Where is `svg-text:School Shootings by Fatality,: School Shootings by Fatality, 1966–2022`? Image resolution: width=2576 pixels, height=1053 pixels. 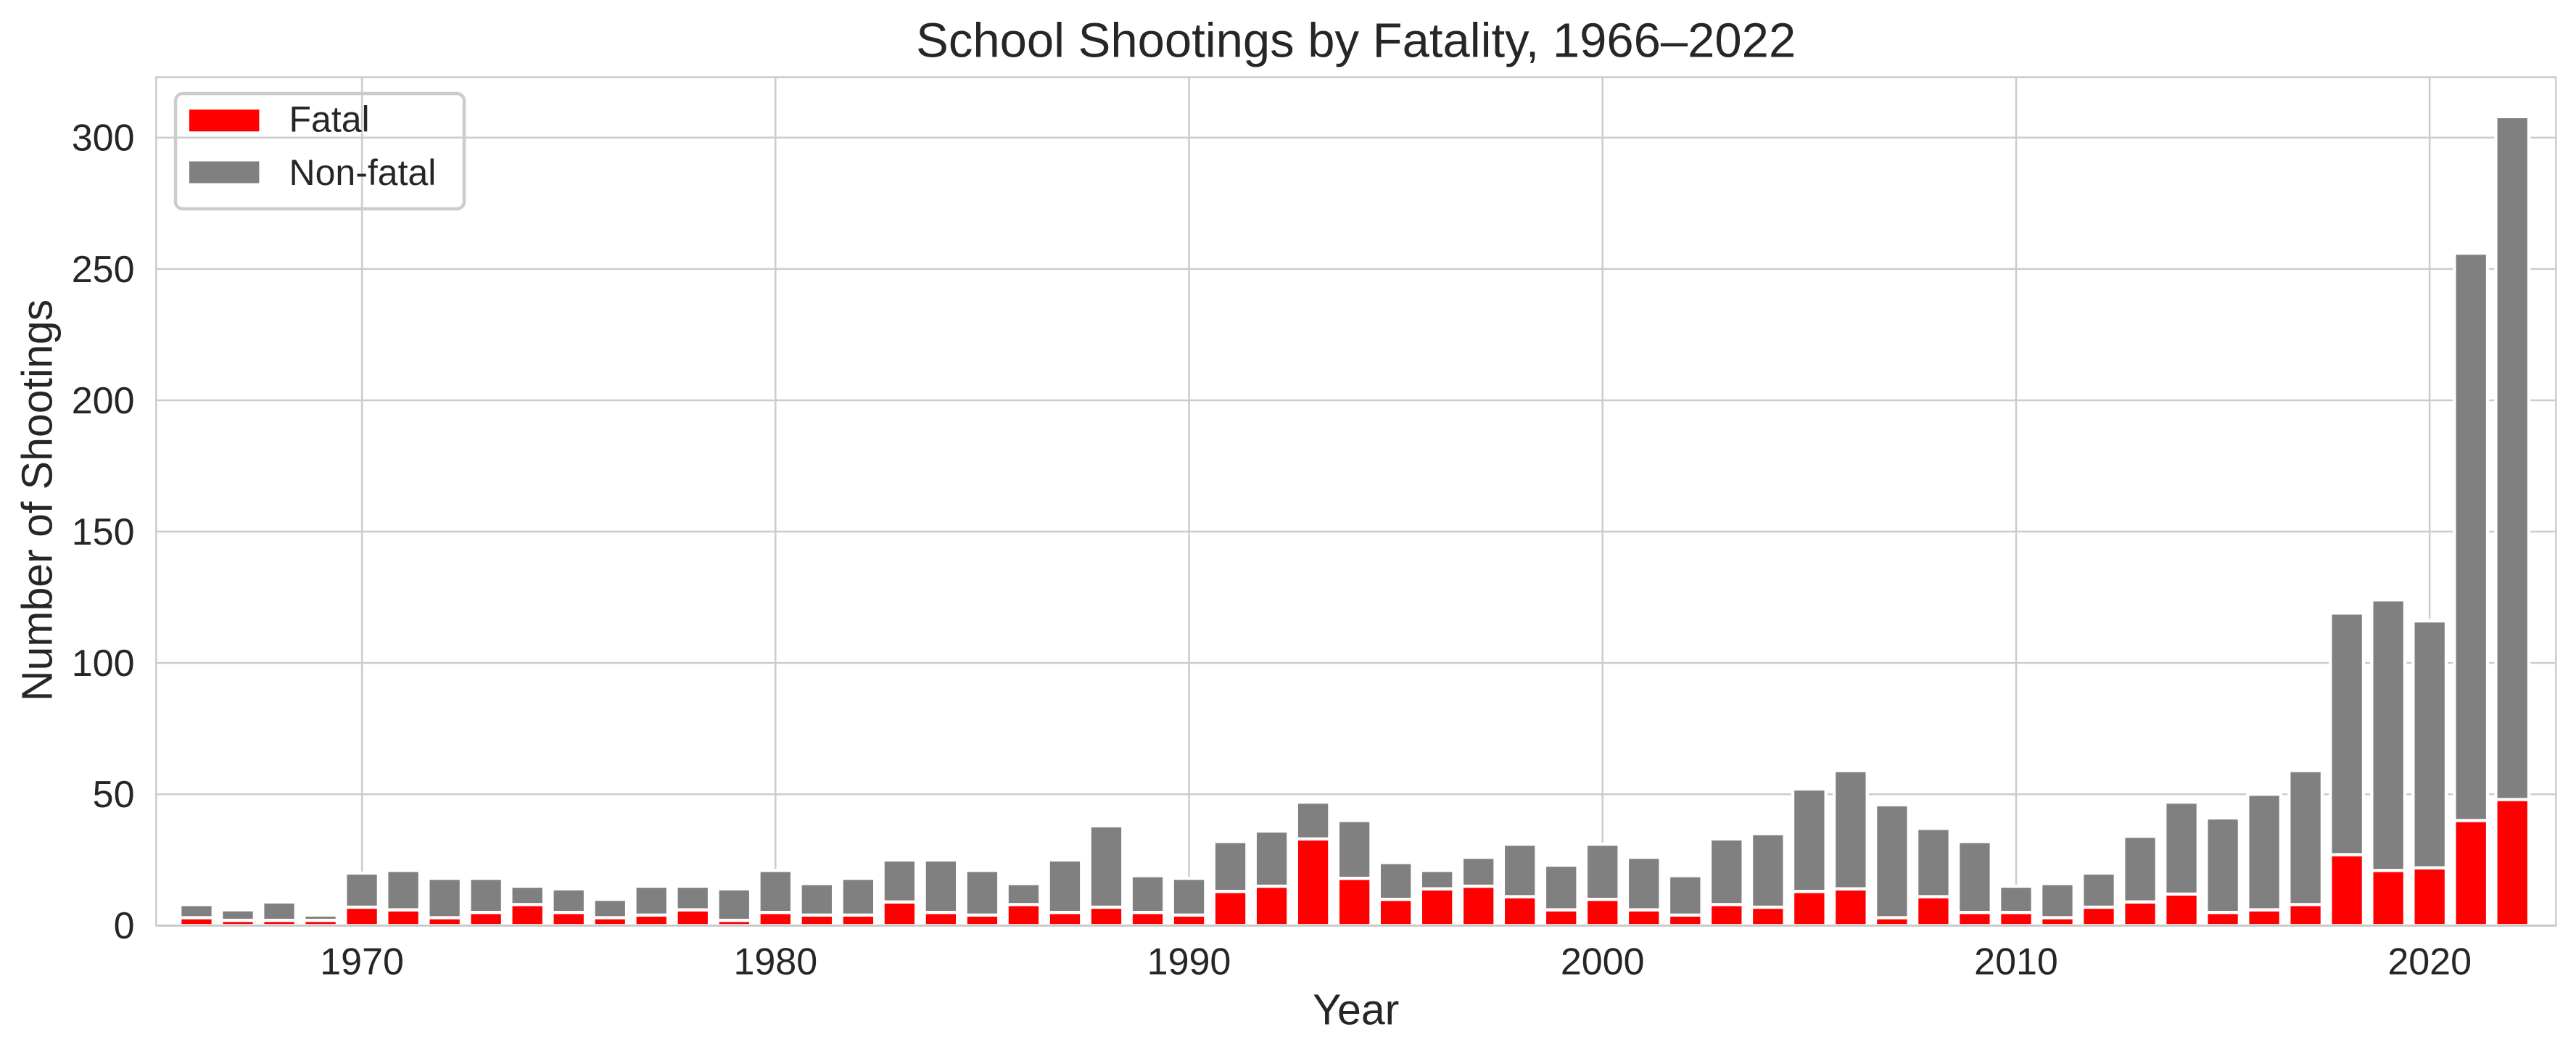 svg-text:School Shootings by Fatality,: School Shootings by Fatality, 1966–2022 is located at coordinates (1356, 41).